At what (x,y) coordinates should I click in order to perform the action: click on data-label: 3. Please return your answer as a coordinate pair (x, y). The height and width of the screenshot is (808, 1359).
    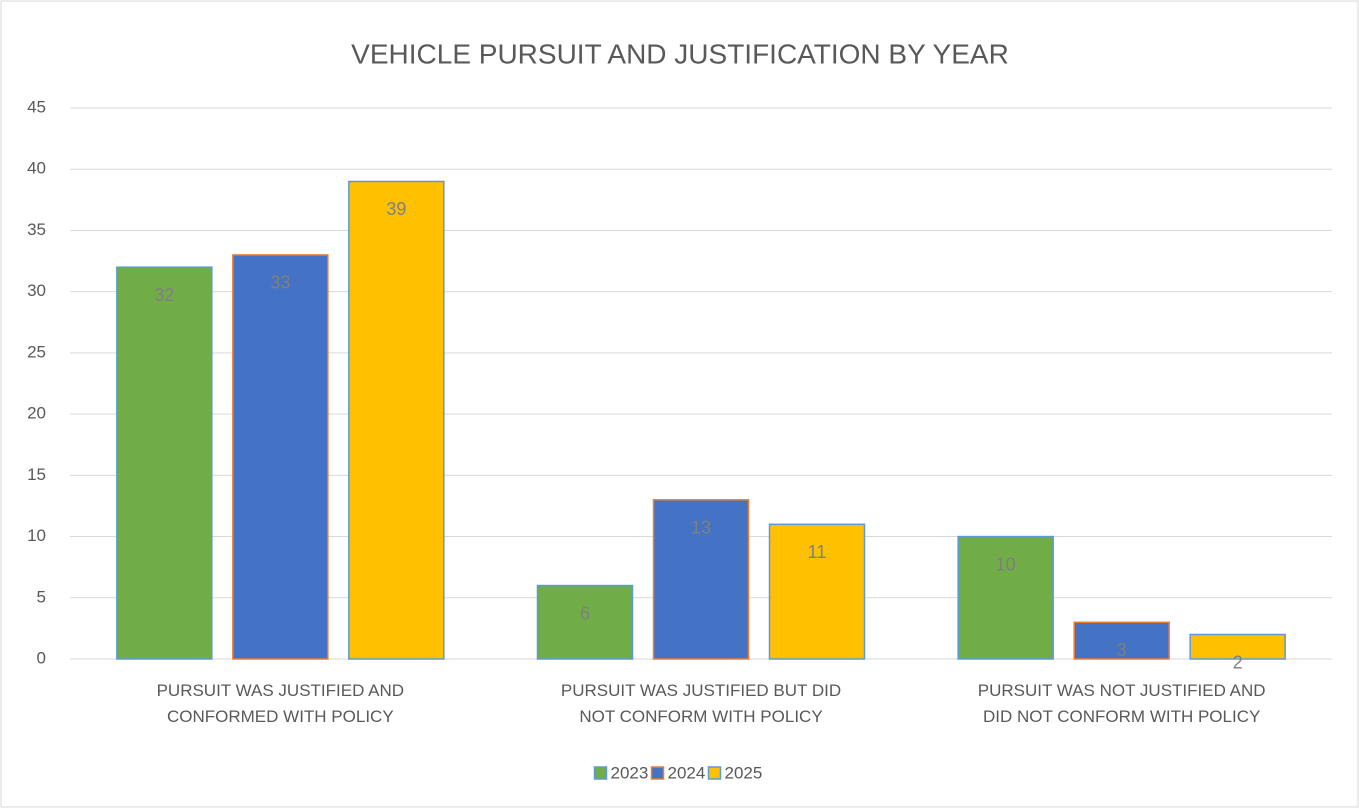
    Looking at the image, I should click on (1122, 650).